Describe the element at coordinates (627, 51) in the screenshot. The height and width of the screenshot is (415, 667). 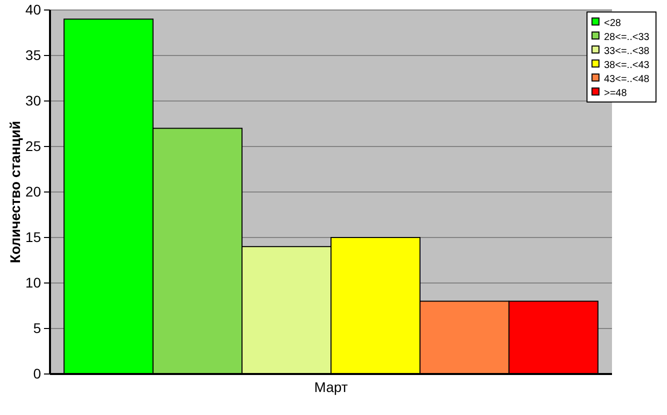
I see `legend-label: 33<=..<38` at that location.